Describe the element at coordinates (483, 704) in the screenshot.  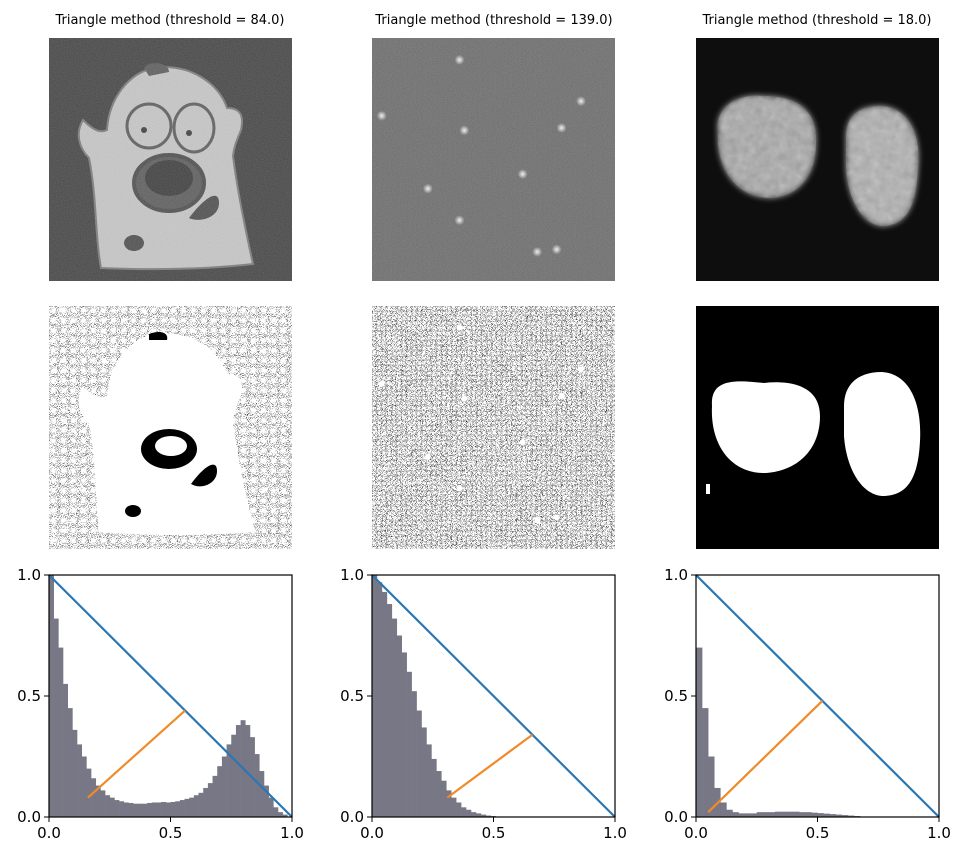
I see `histogram-plot-spots: 0.0 0.5 1.0 0.0 0.5 1.0` at that location.